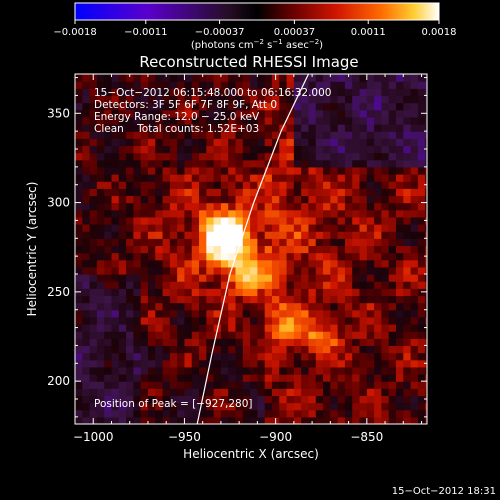  Describe the element at coordinates (366, 437) in the screenshot. I see `x-tick-label: −850` at that location.